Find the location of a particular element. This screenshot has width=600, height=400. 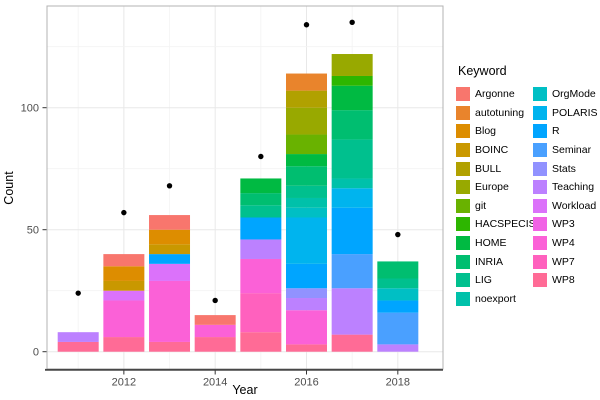

legend-item-INRIA: INRIA is located at coordinates (494, 261).